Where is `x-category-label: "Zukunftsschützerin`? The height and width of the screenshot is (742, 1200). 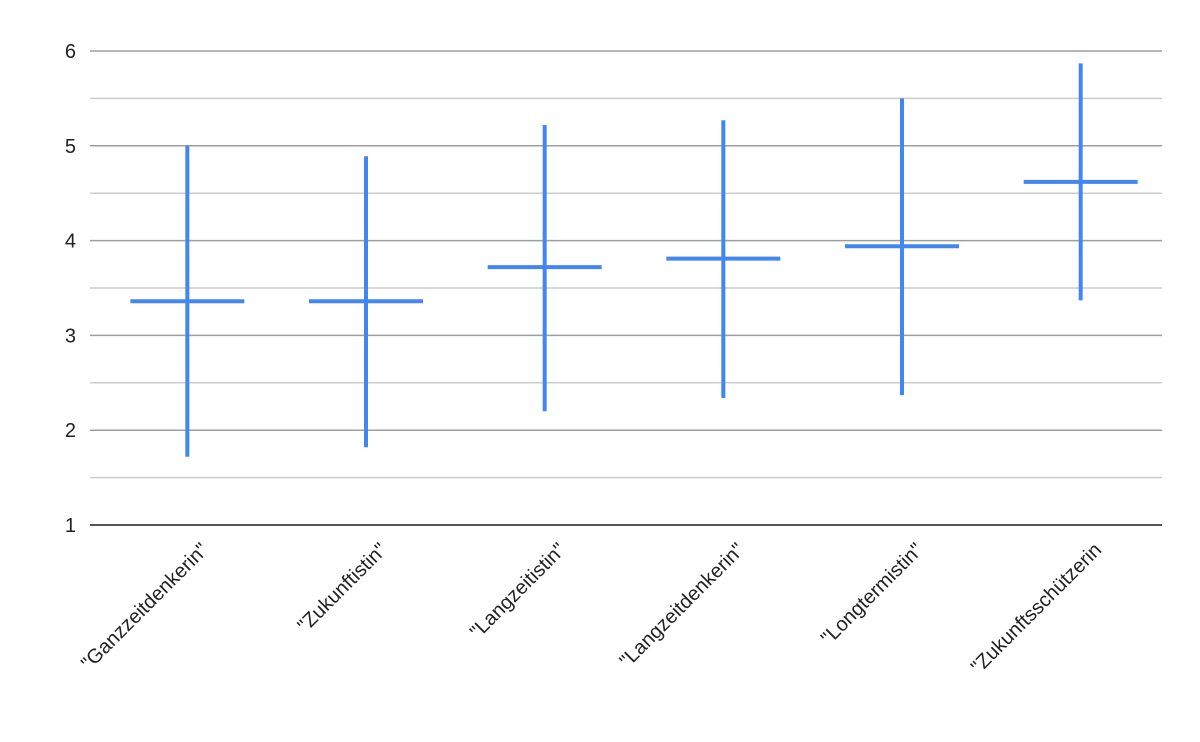 x-category-label: "Zukunftsschützerin is located at coordinates (1036, 608).